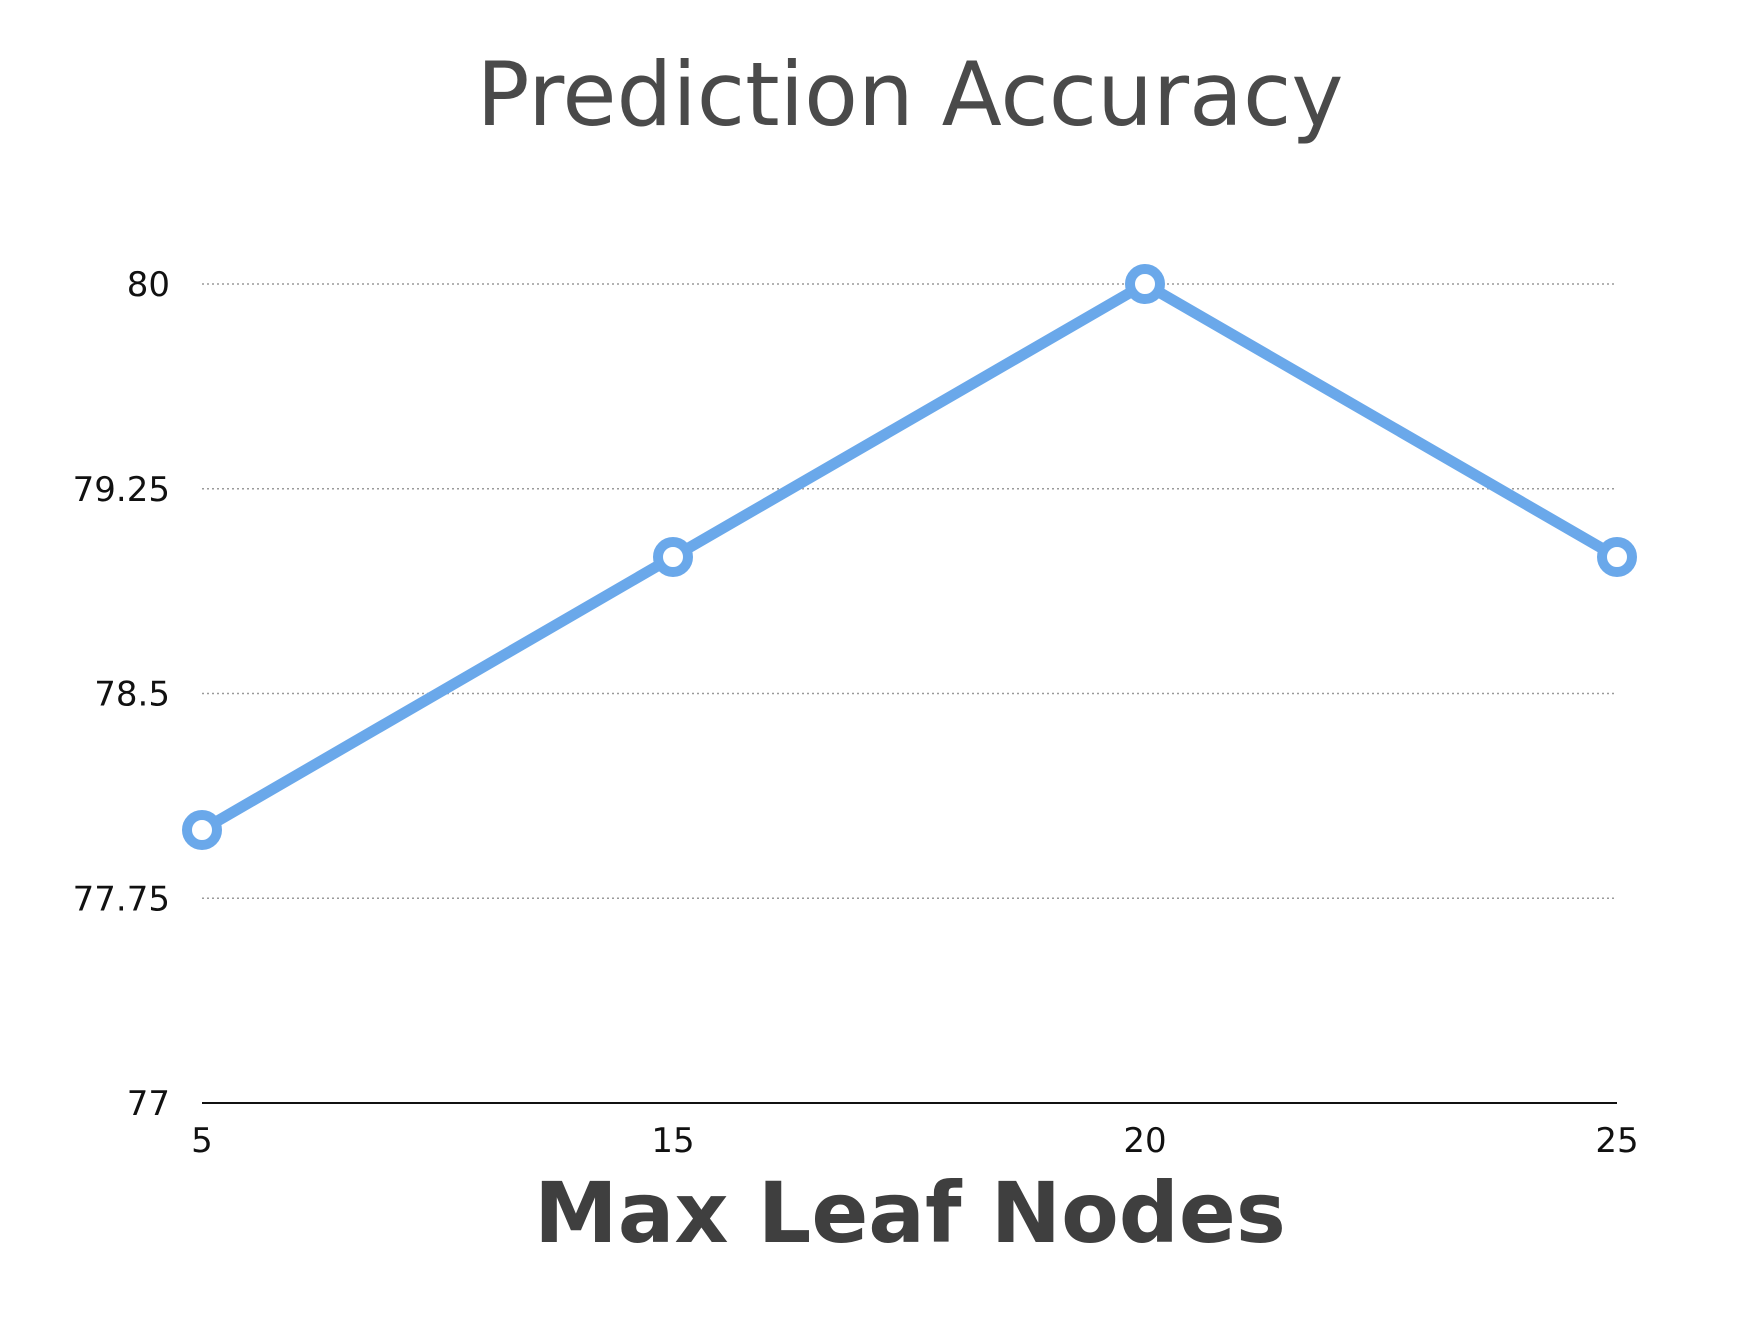  What do you see at coordinates (132, 695) in the screenshot?
I see `y-tick-label: 78.5` at bounding box center [132, 695].